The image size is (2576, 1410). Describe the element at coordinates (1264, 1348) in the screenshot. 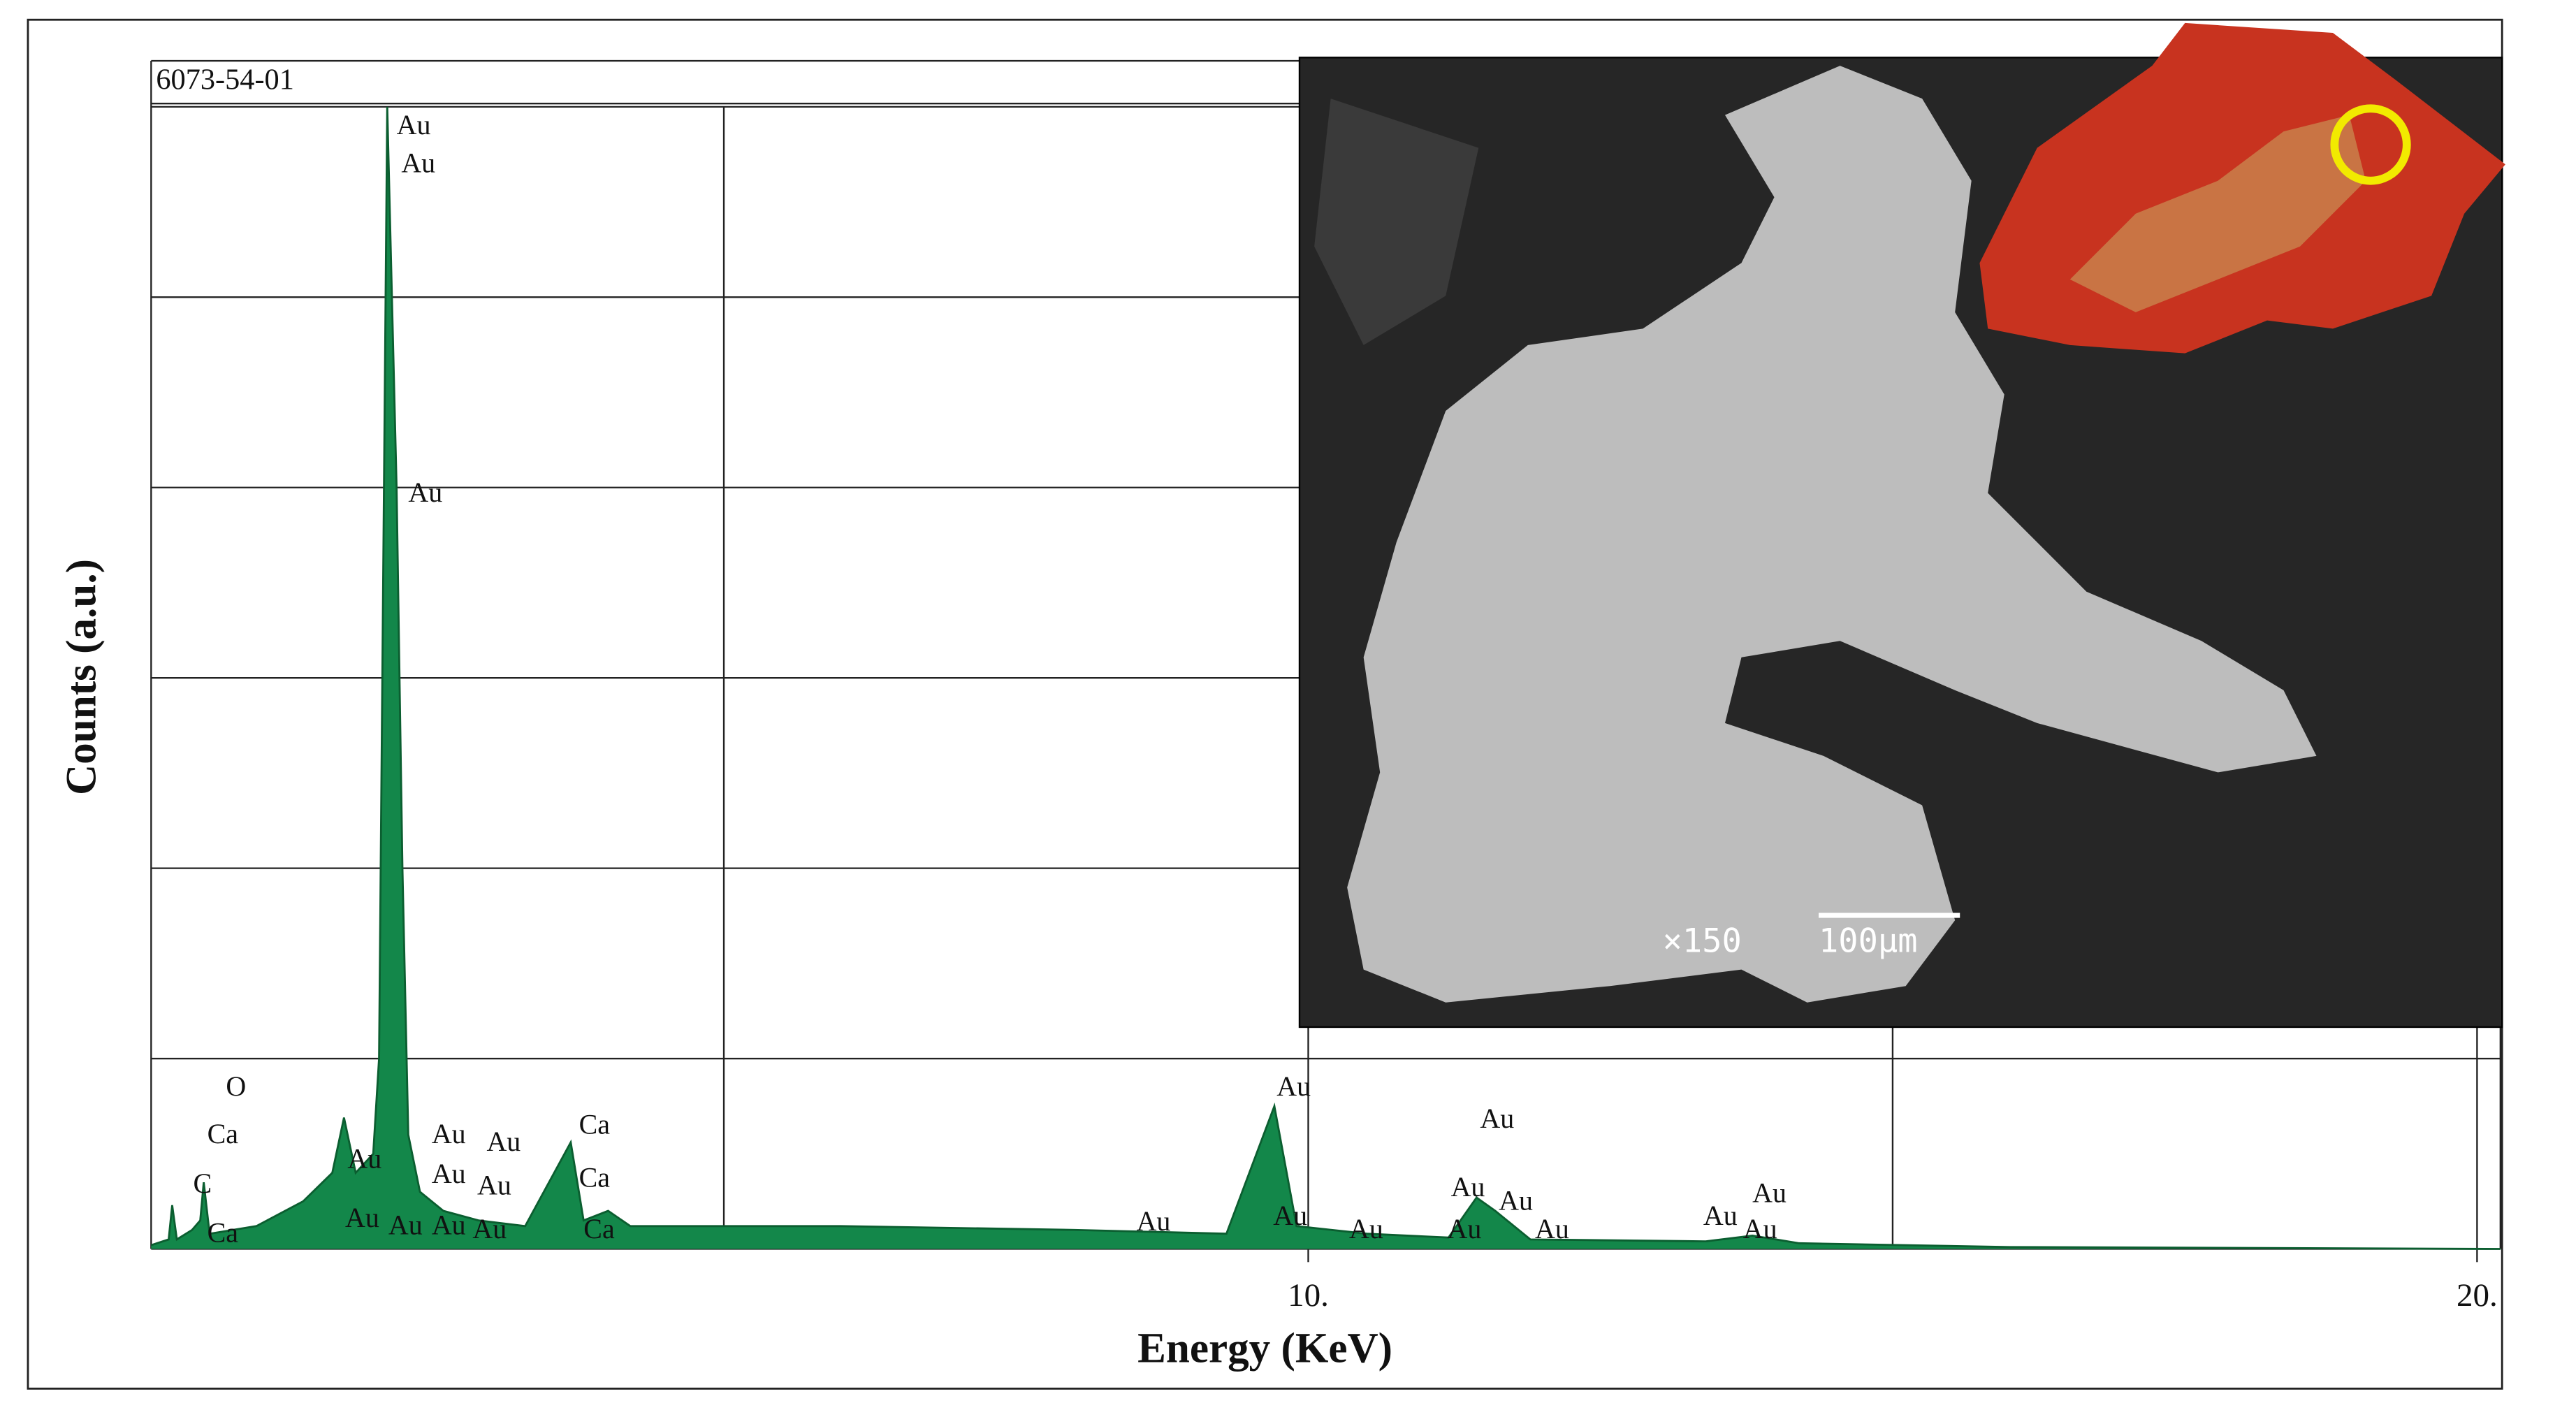

I see `x-axis-label: Energy (KeV)` at that location.